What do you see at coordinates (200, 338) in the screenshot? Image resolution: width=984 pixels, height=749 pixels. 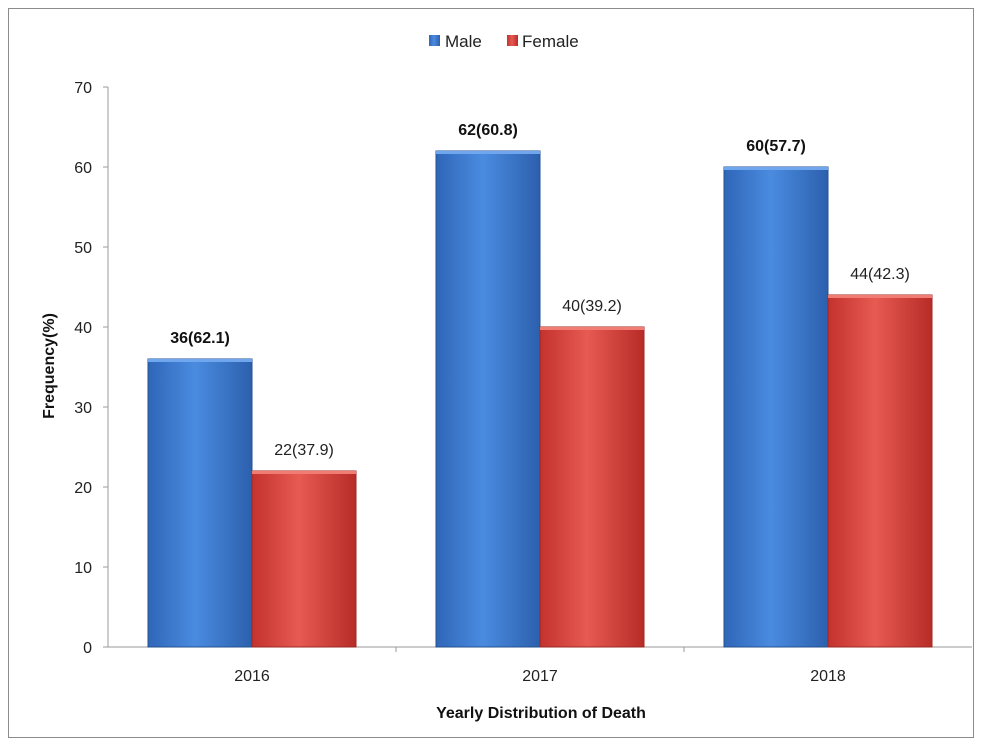 I see `data-label-male-2016: 36(62.1)` at bounding box center [200, 338].